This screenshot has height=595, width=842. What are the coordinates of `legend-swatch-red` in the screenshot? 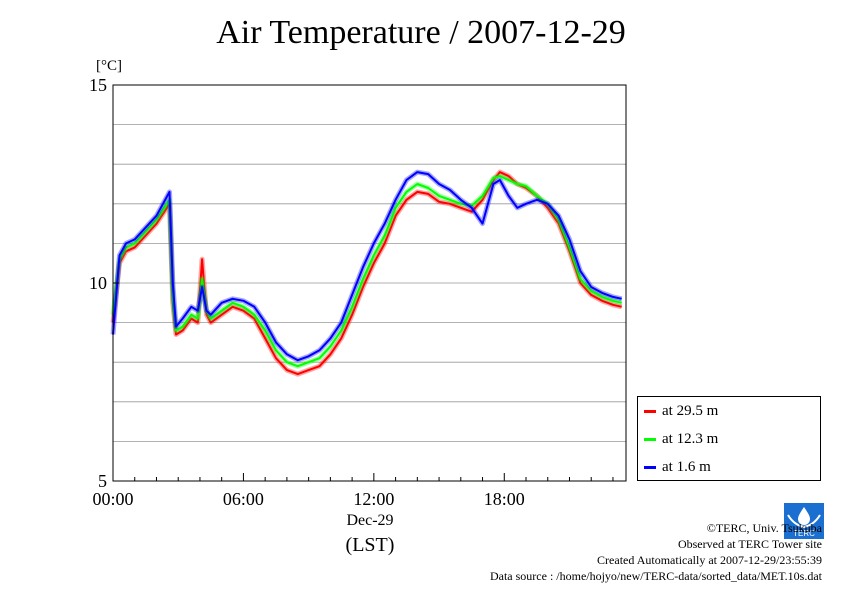 It's located at (650, 411).